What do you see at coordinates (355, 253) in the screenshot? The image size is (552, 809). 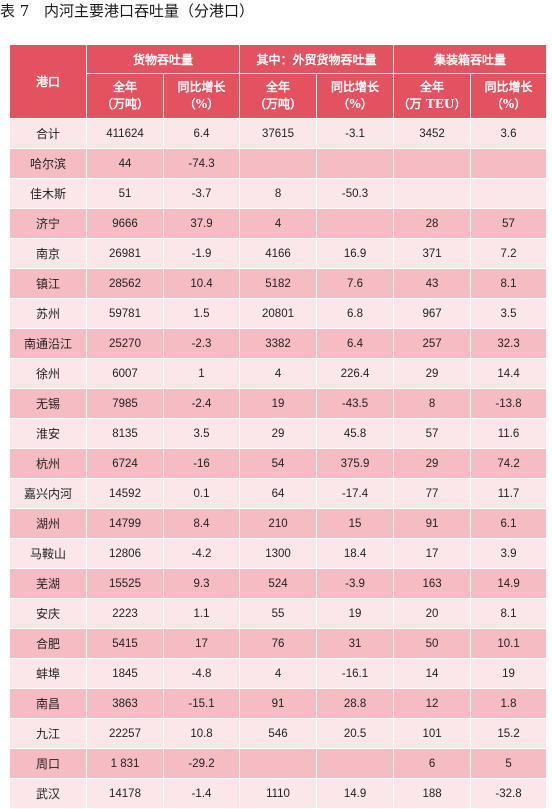 I see `foreign-growth-cell: 16.9` at bounding box center [355, 253].